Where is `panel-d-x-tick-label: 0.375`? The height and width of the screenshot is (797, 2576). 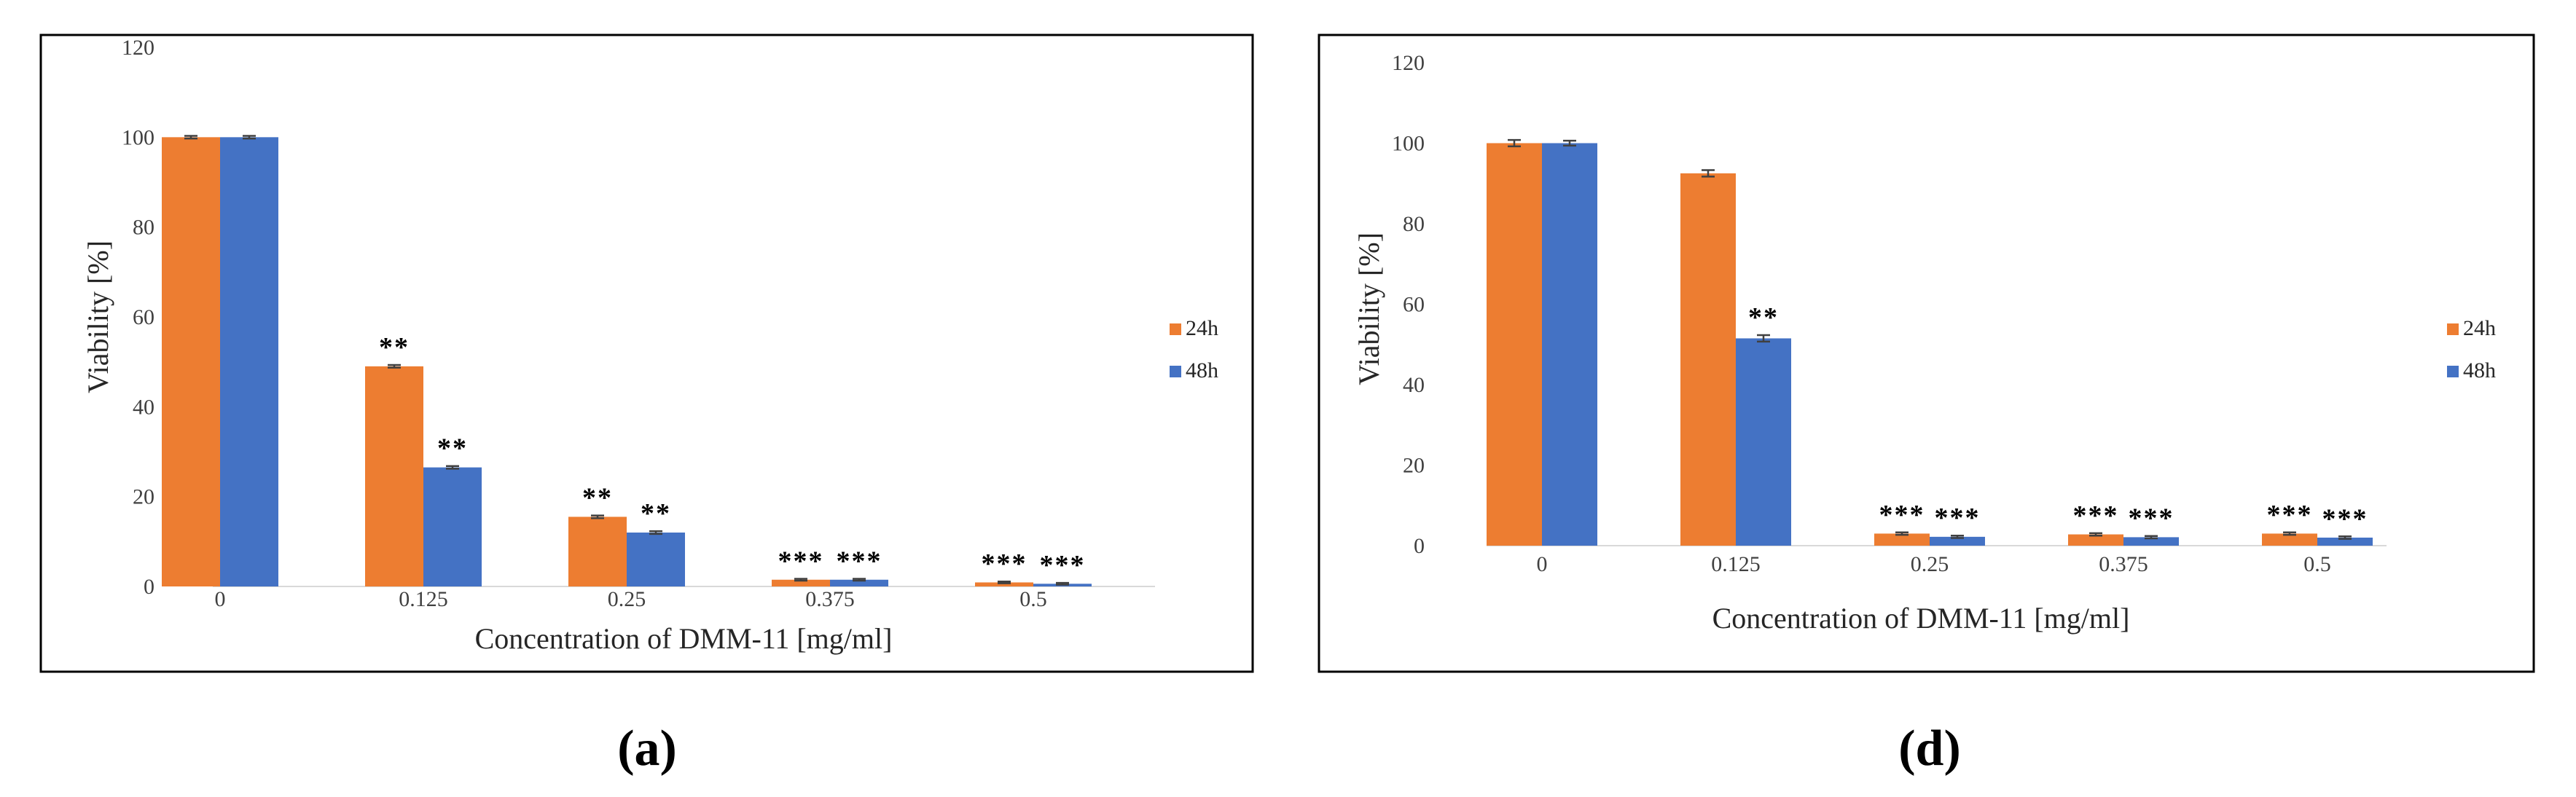 panel-d-x-tick-label: 0.375 is located at coordinates (2123, 564).